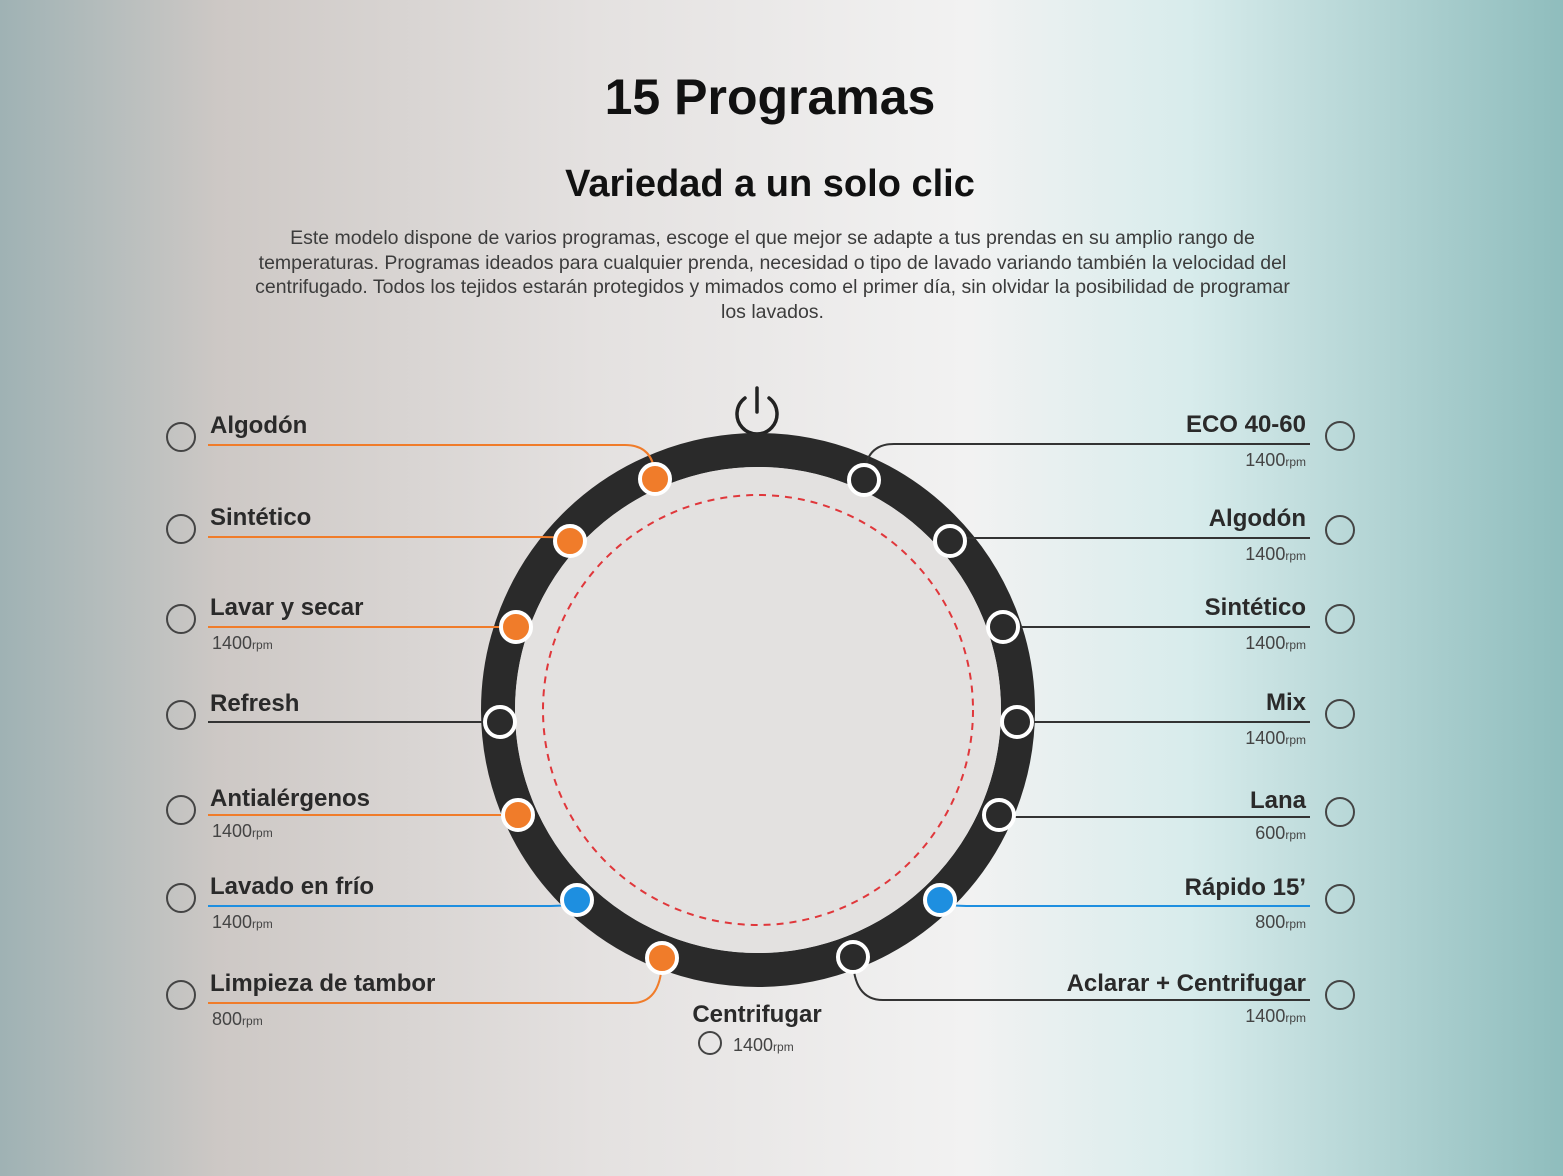  Describe the element at coordinates (770, 97) in the screenshot. I see `title: 15 Programas` at that location.